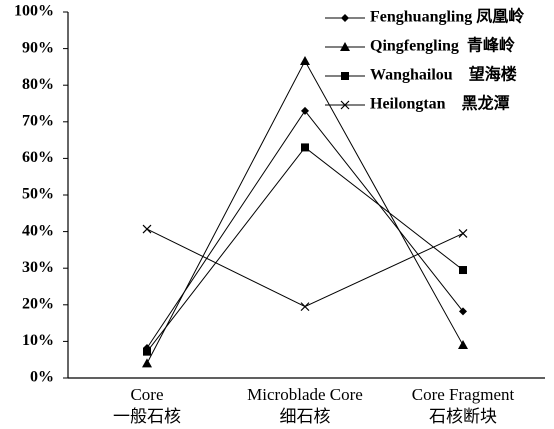 This screenshot has height=429, width=554. What do you see at coordinates (147, 416) in the screenshot?
I see `x-tick-label: 一般石核` at bounding box center [147, 416].